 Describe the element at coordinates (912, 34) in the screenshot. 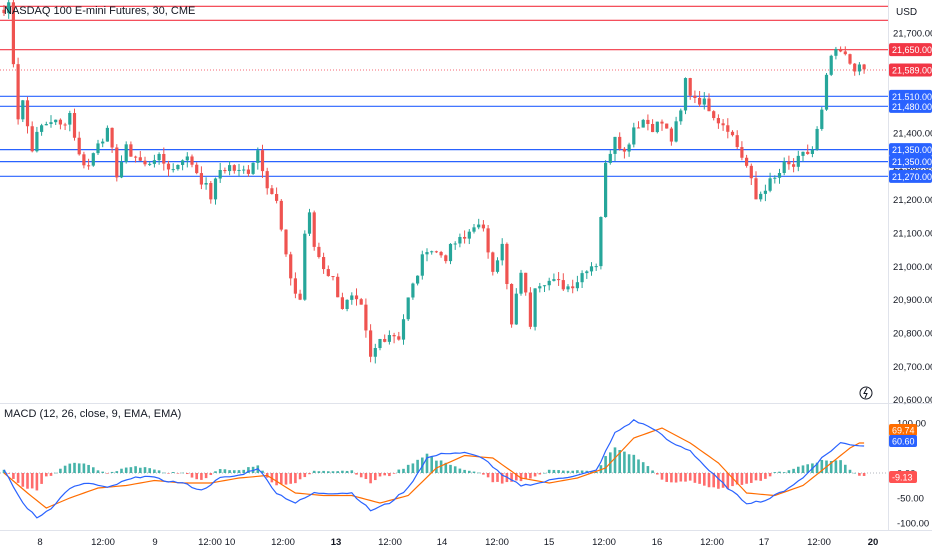

I see `price-tick-label: 21,700.00` at that location.